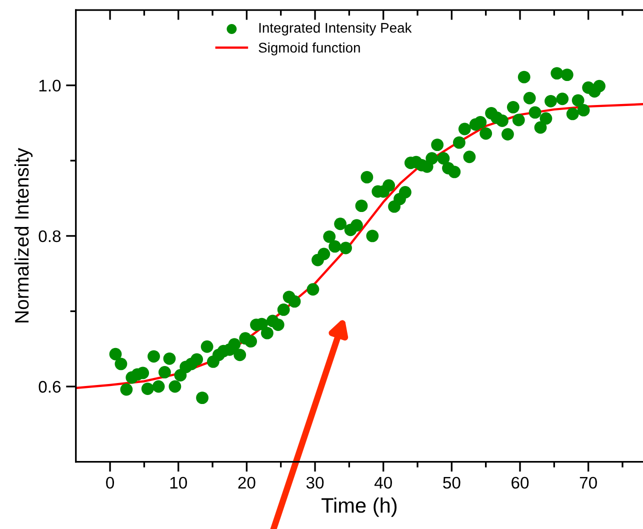 The image size is (643, 529). Describe the element at coordinates (588, 482) in the screenshot. I see `x-tick-label: 70` at that location.